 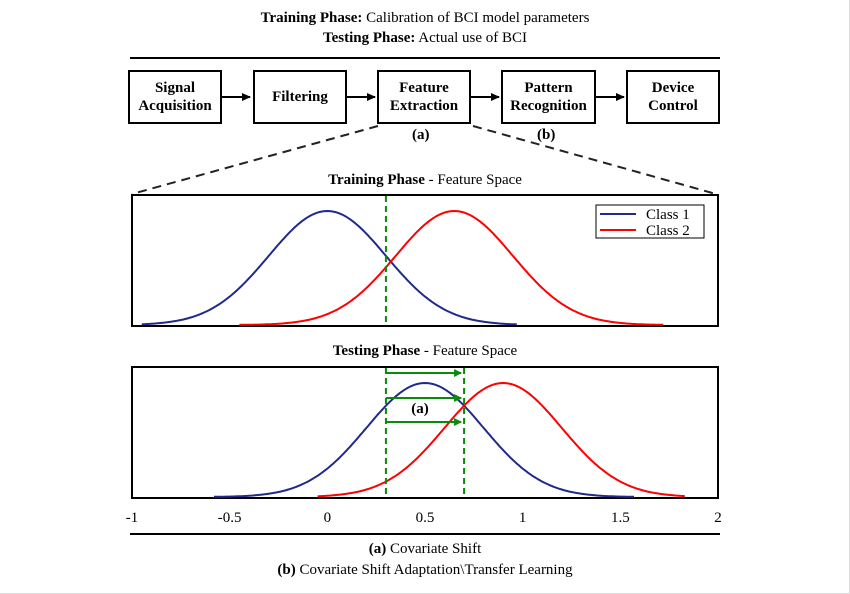 I want to click on legend-class1-label: Class 1, so click(x=668, y=215).